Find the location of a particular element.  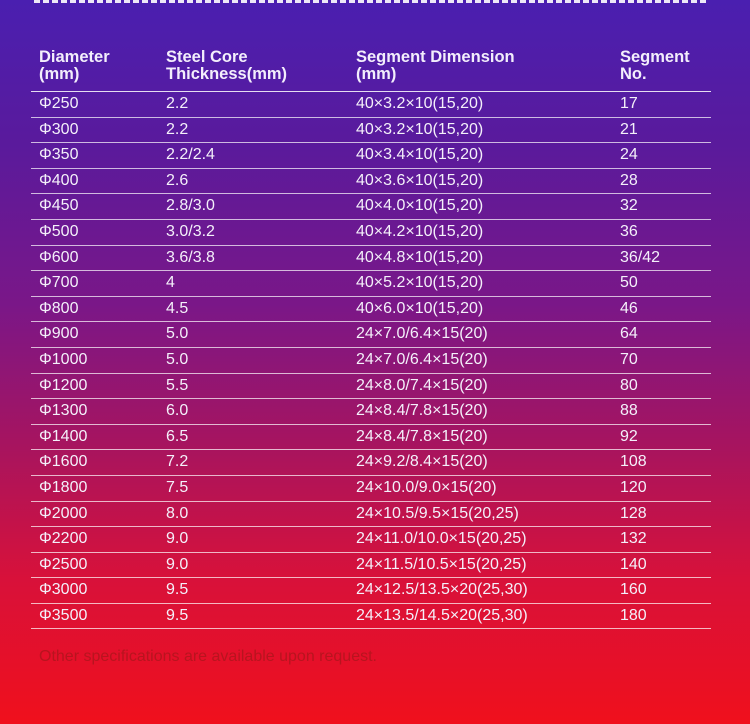

cell-segments: 36/42 is located at coordinates (640, 257).